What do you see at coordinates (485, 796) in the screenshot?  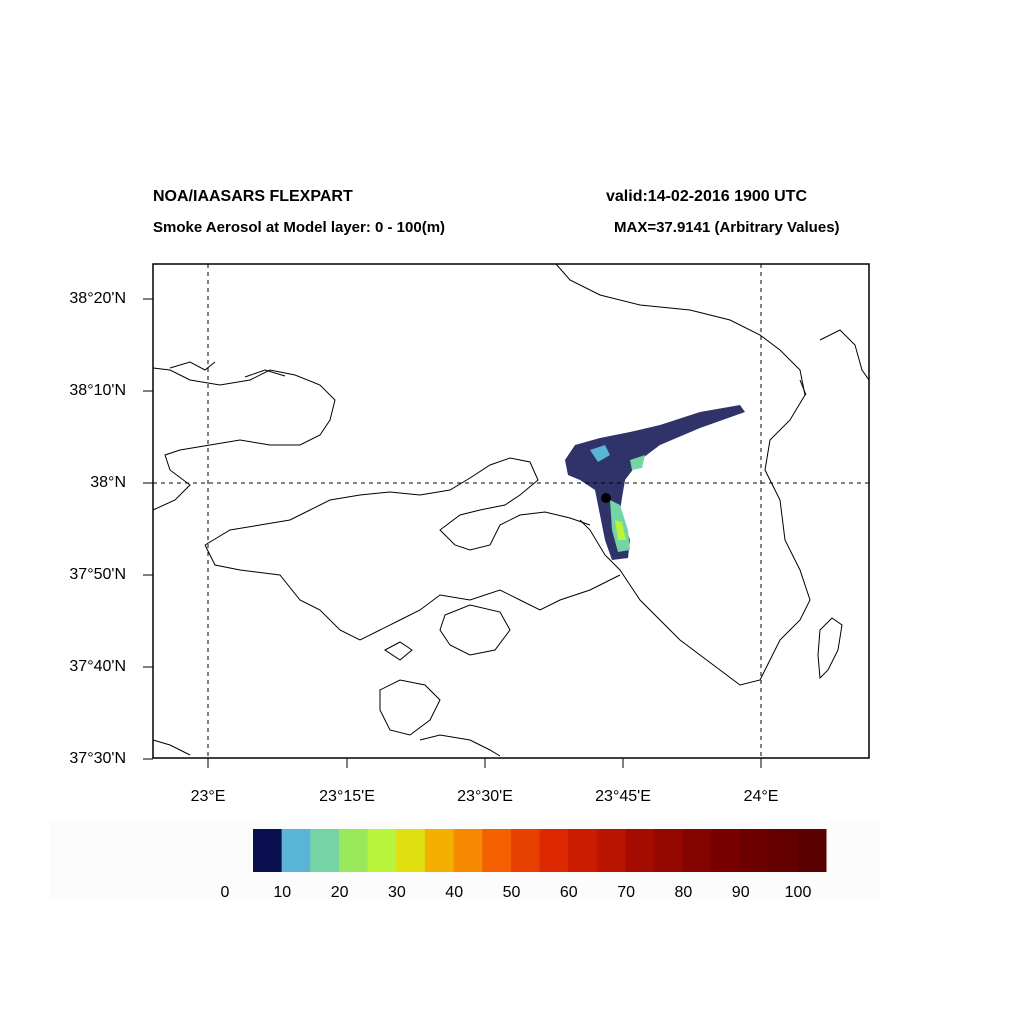 I see `lon-label: 23°30'E` at bounding box center [485, 796].